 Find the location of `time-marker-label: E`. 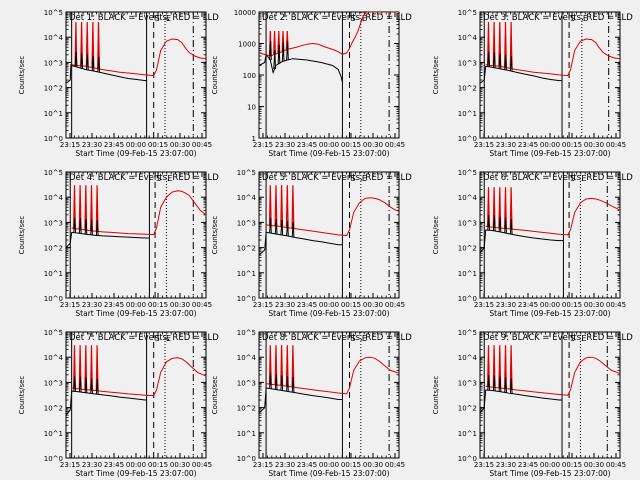

time-marker-label: E is located at coordinates (364, 338).